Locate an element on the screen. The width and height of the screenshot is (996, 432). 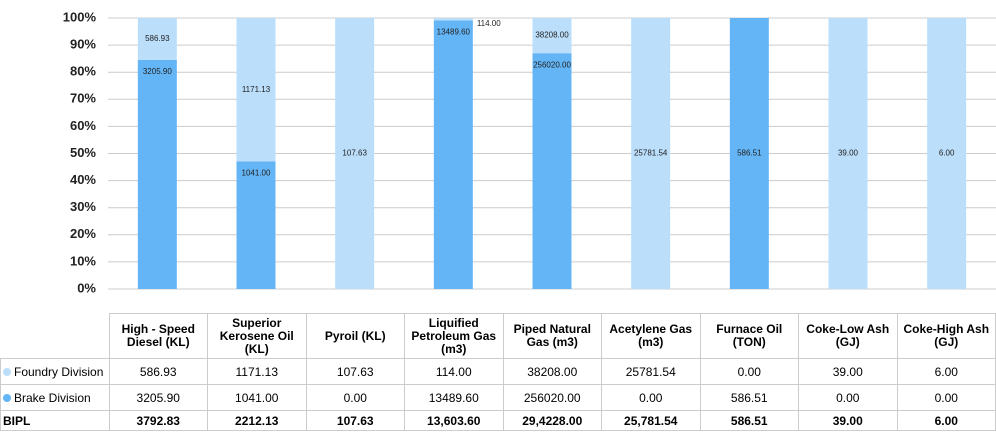
y-tick-label: 10% is located at coordinates (83, 260).